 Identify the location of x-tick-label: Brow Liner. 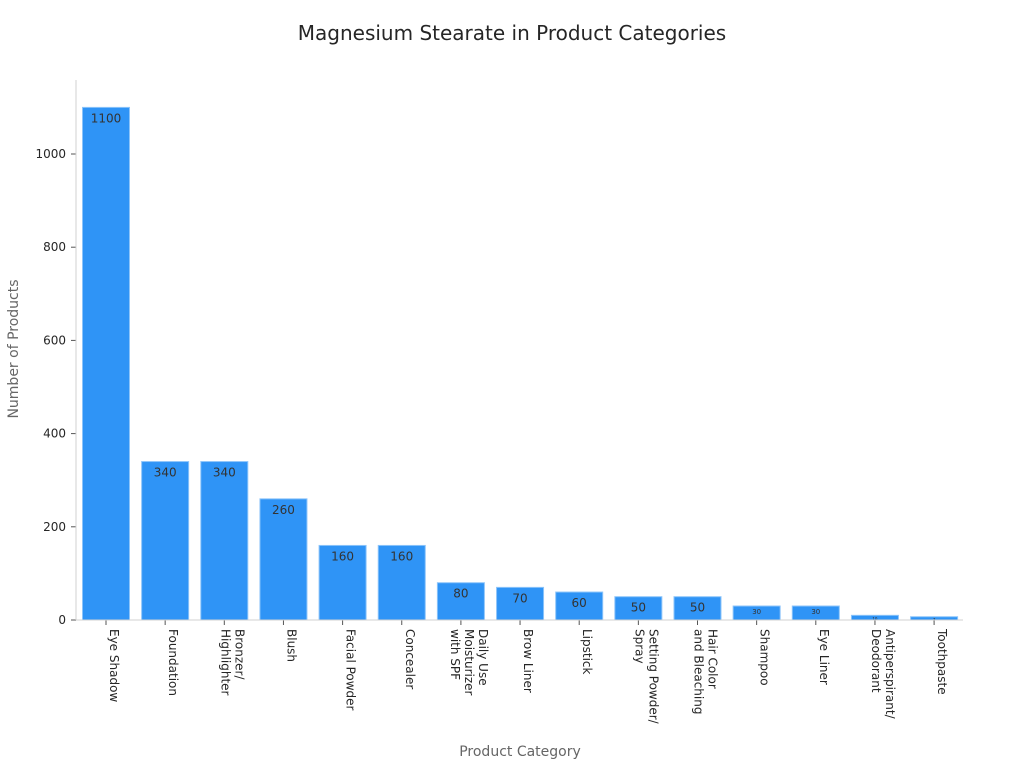
(528, 661).